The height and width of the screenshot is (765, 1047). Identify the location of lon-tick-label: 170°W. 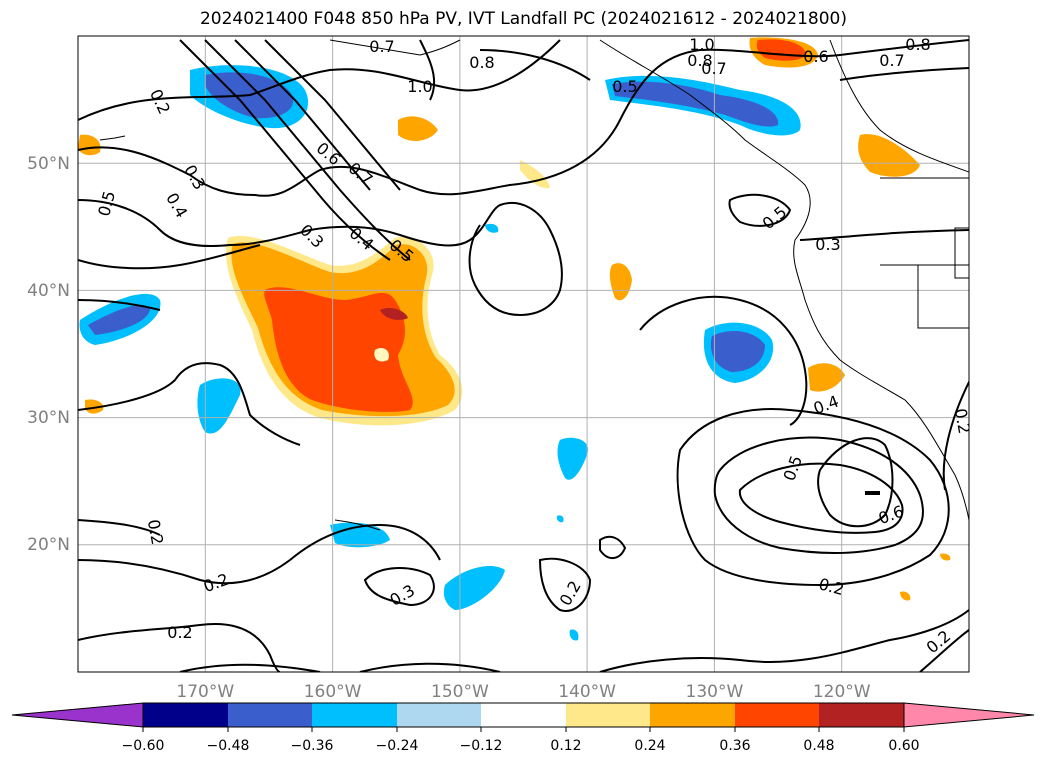
(205, 692).